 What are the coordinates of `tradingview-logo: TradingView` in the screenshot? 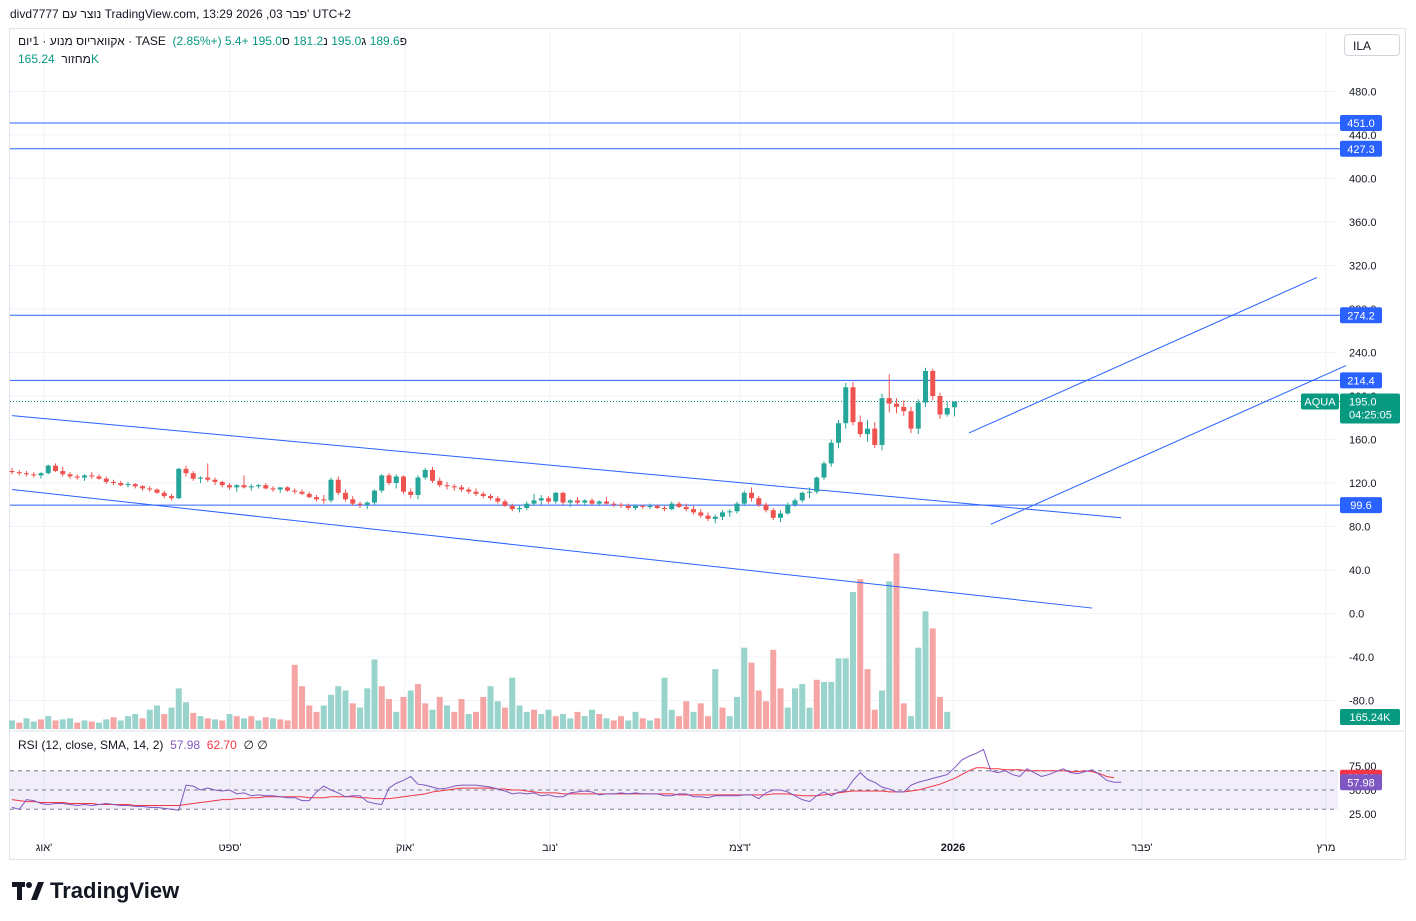 It's located at (95, 891).